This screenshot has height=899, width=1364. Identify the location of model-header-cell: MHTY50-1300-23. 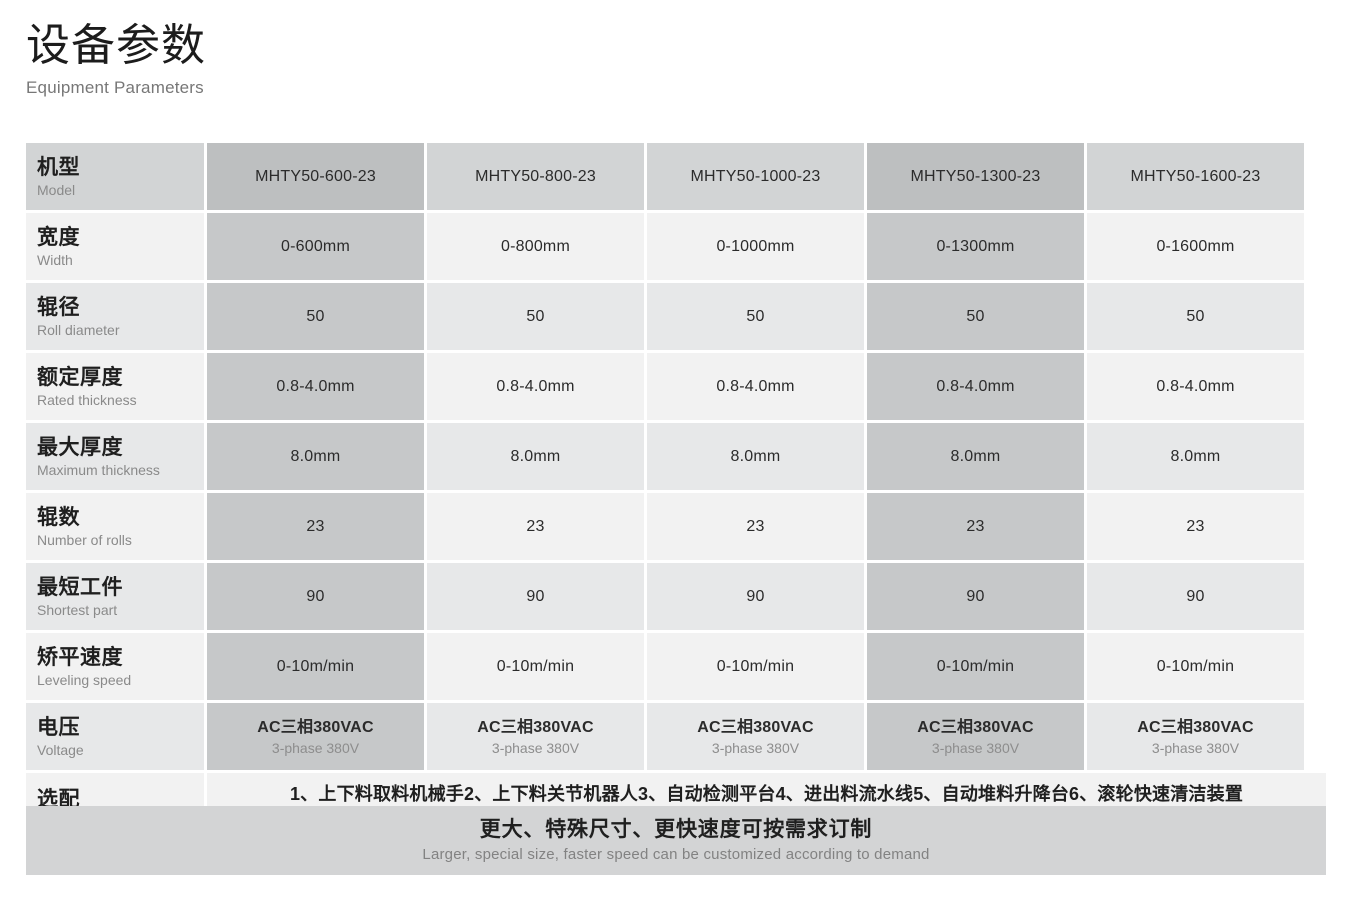
(975, 176).